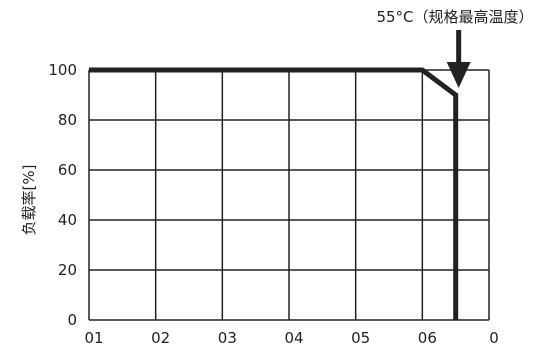 The height and width of the screenshot is (346, 534). What do you see at coordinates (160, 337) in the screenshot?
I see `x-tick-label: 02` at bounding box center [160, 337].